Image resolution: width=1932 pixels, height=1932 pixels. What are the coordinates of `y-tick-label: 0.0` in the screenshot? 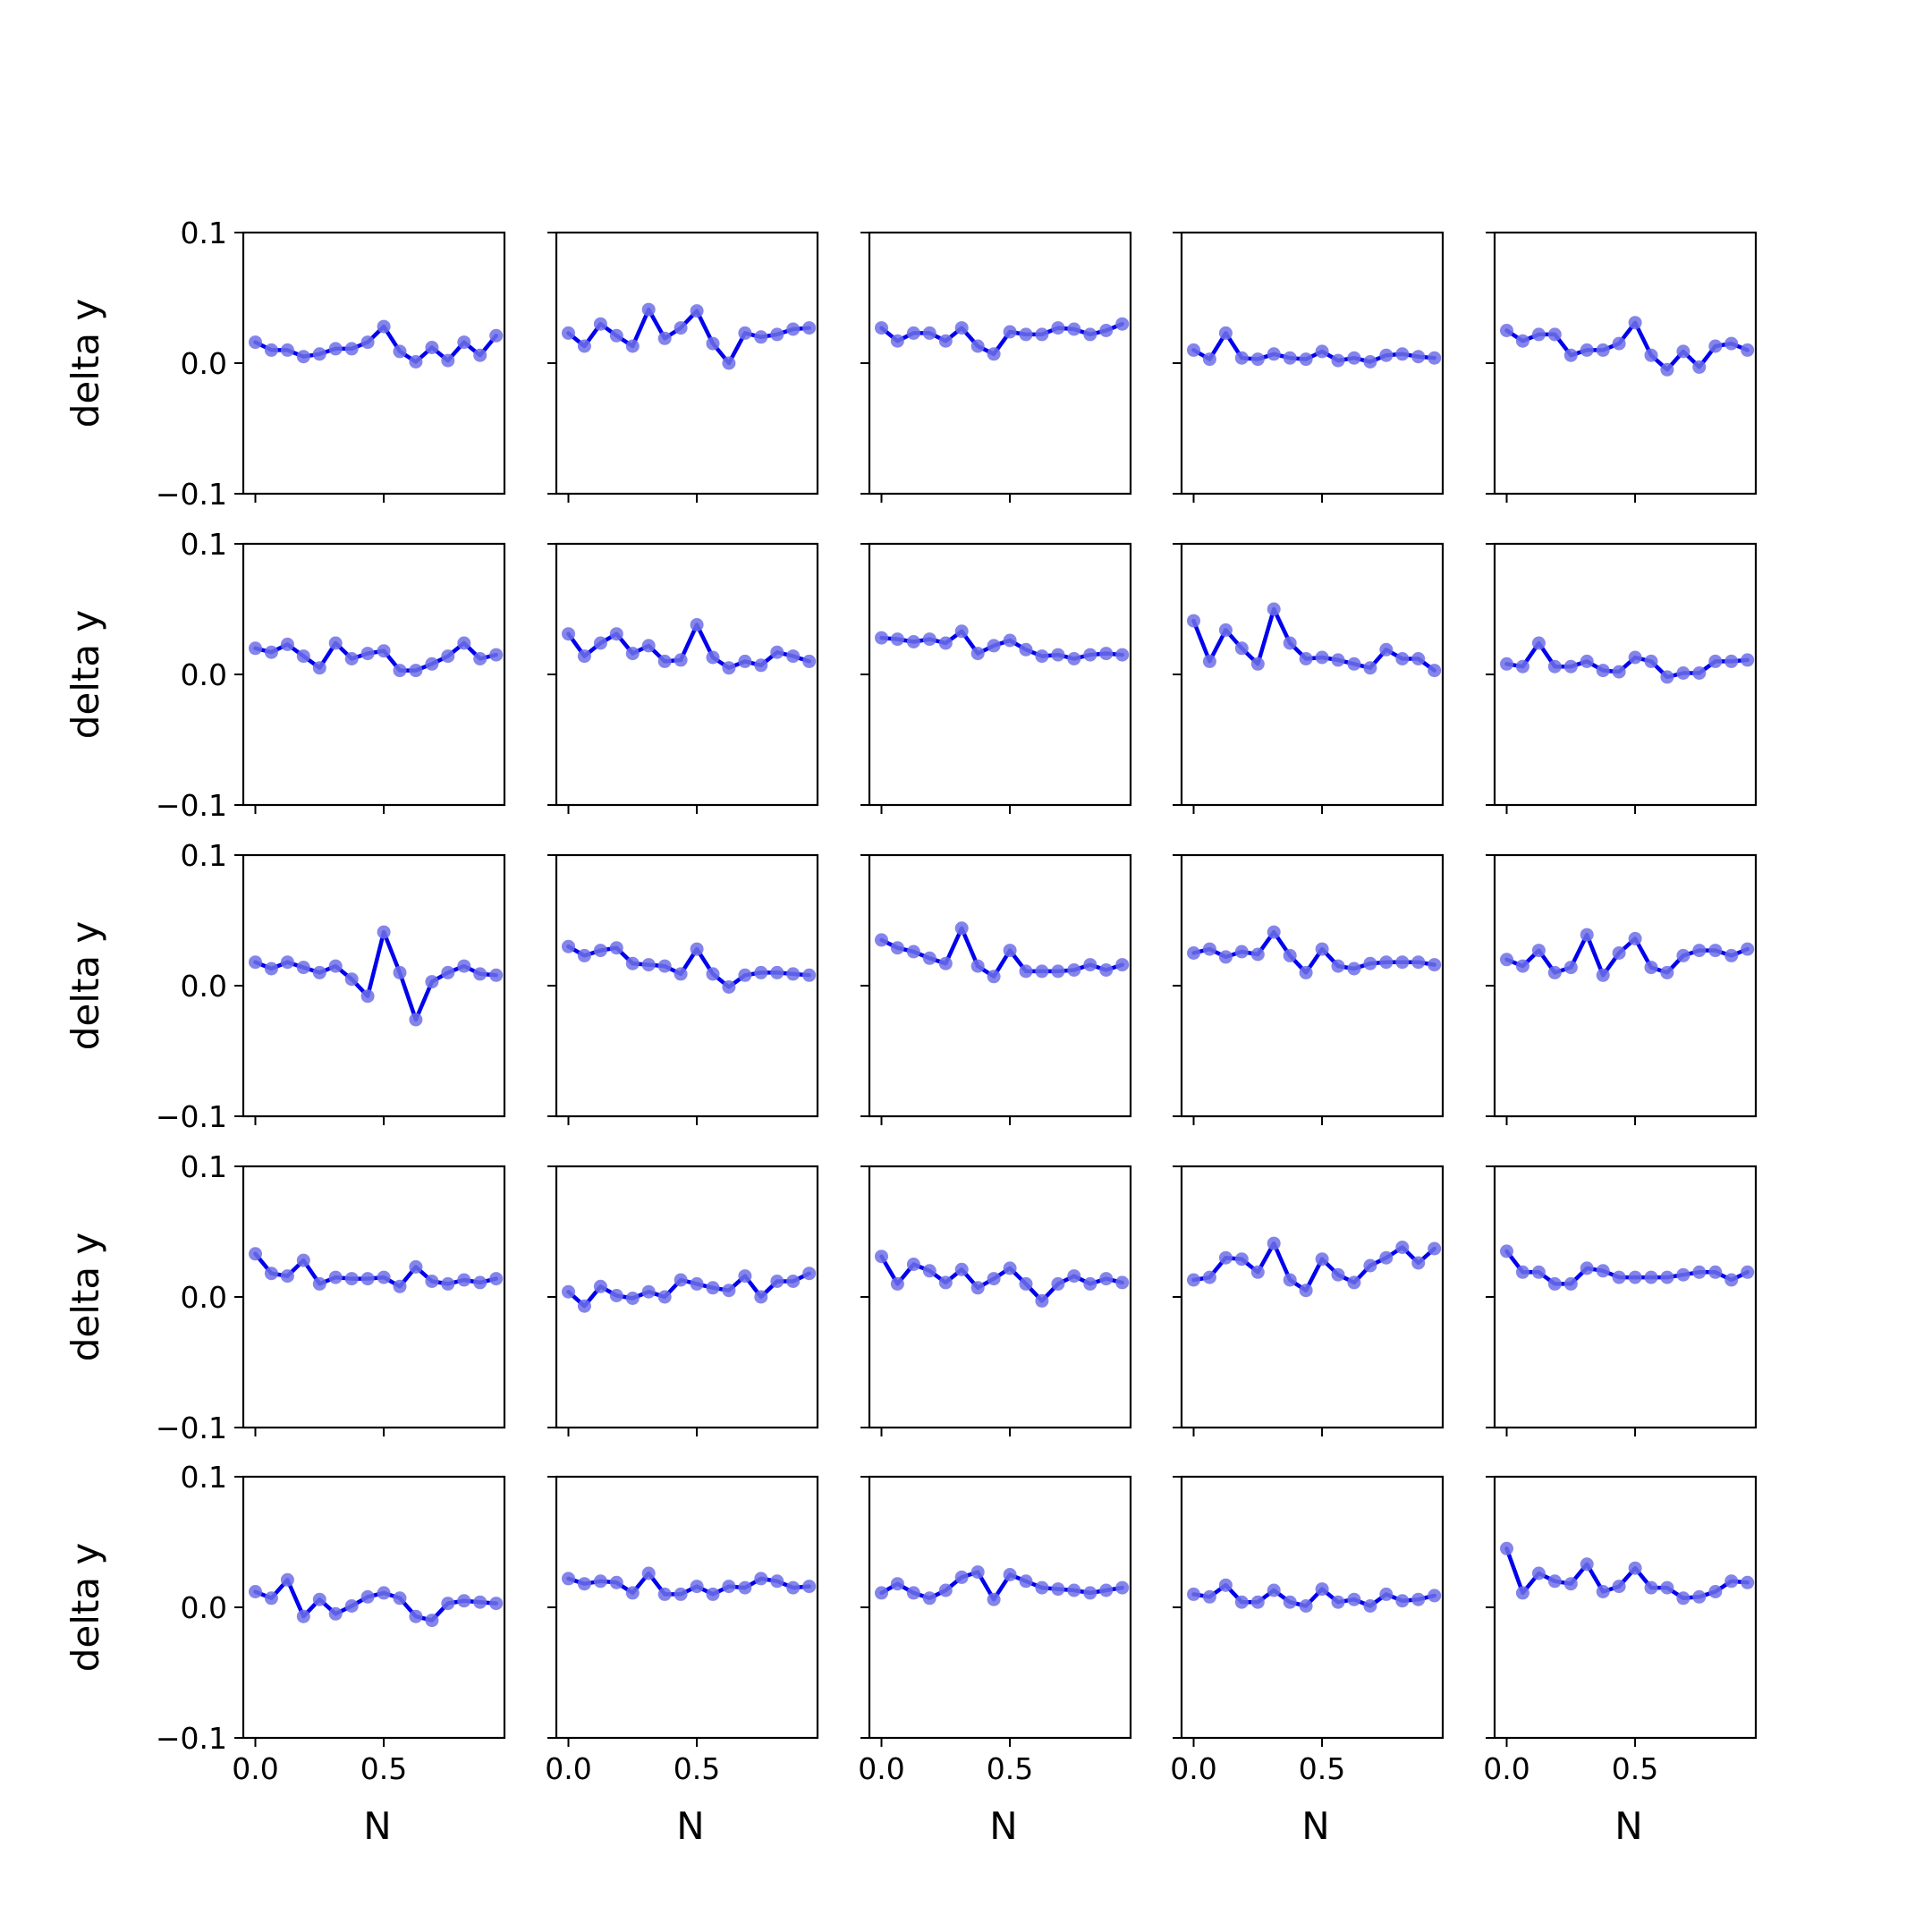 It's located at (204, 1607).